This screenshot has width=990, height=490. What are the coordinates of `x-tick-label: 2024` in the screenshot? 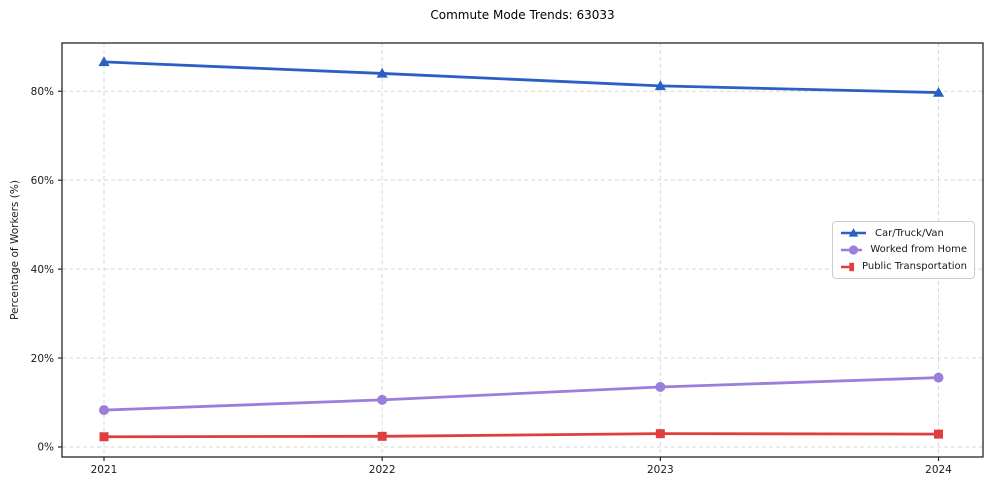 It's located at (938, 470).